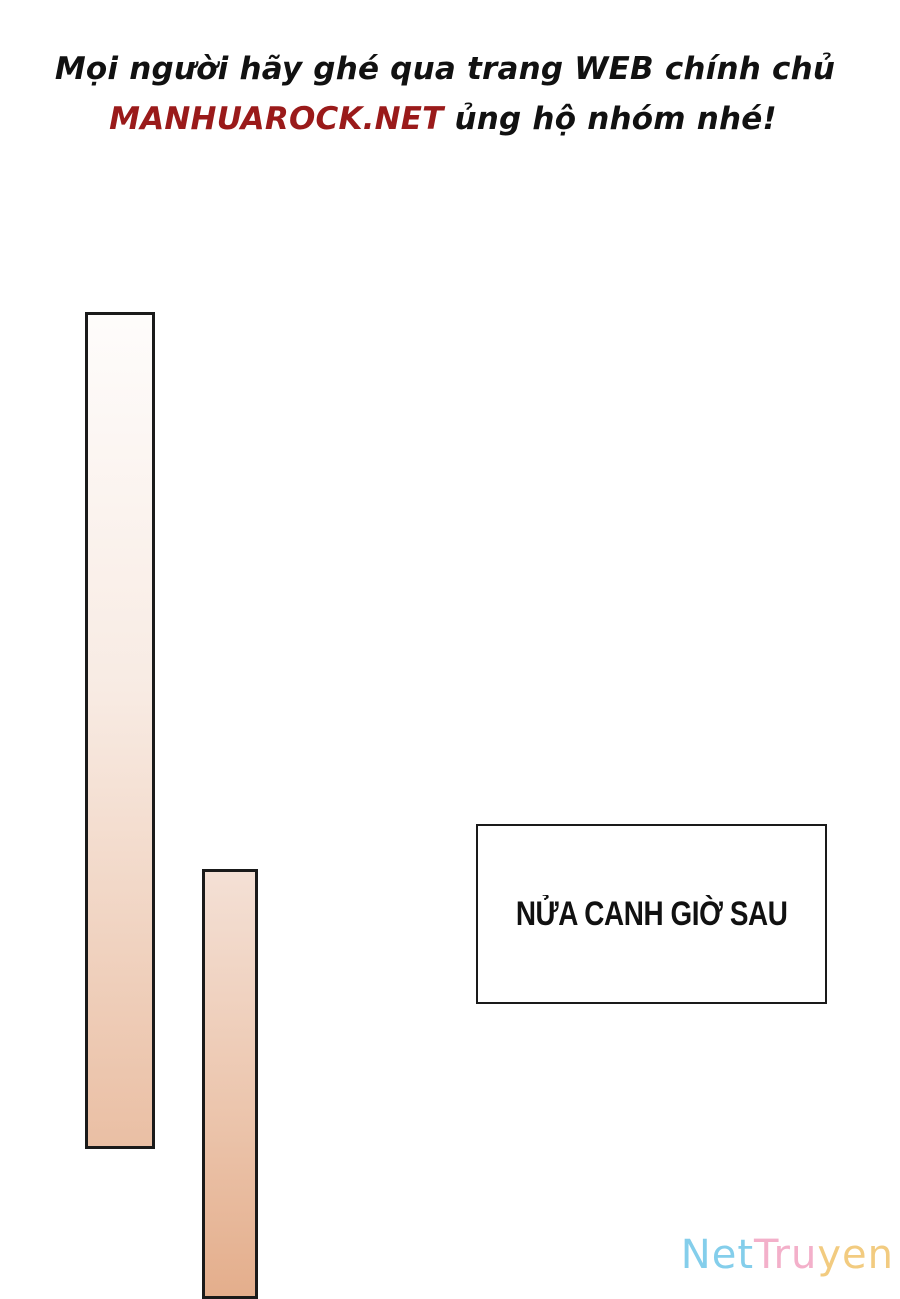 This screenshot has width=900, height=1299. I want to click on watermark-part-2: Tru, so click(786, 1255).